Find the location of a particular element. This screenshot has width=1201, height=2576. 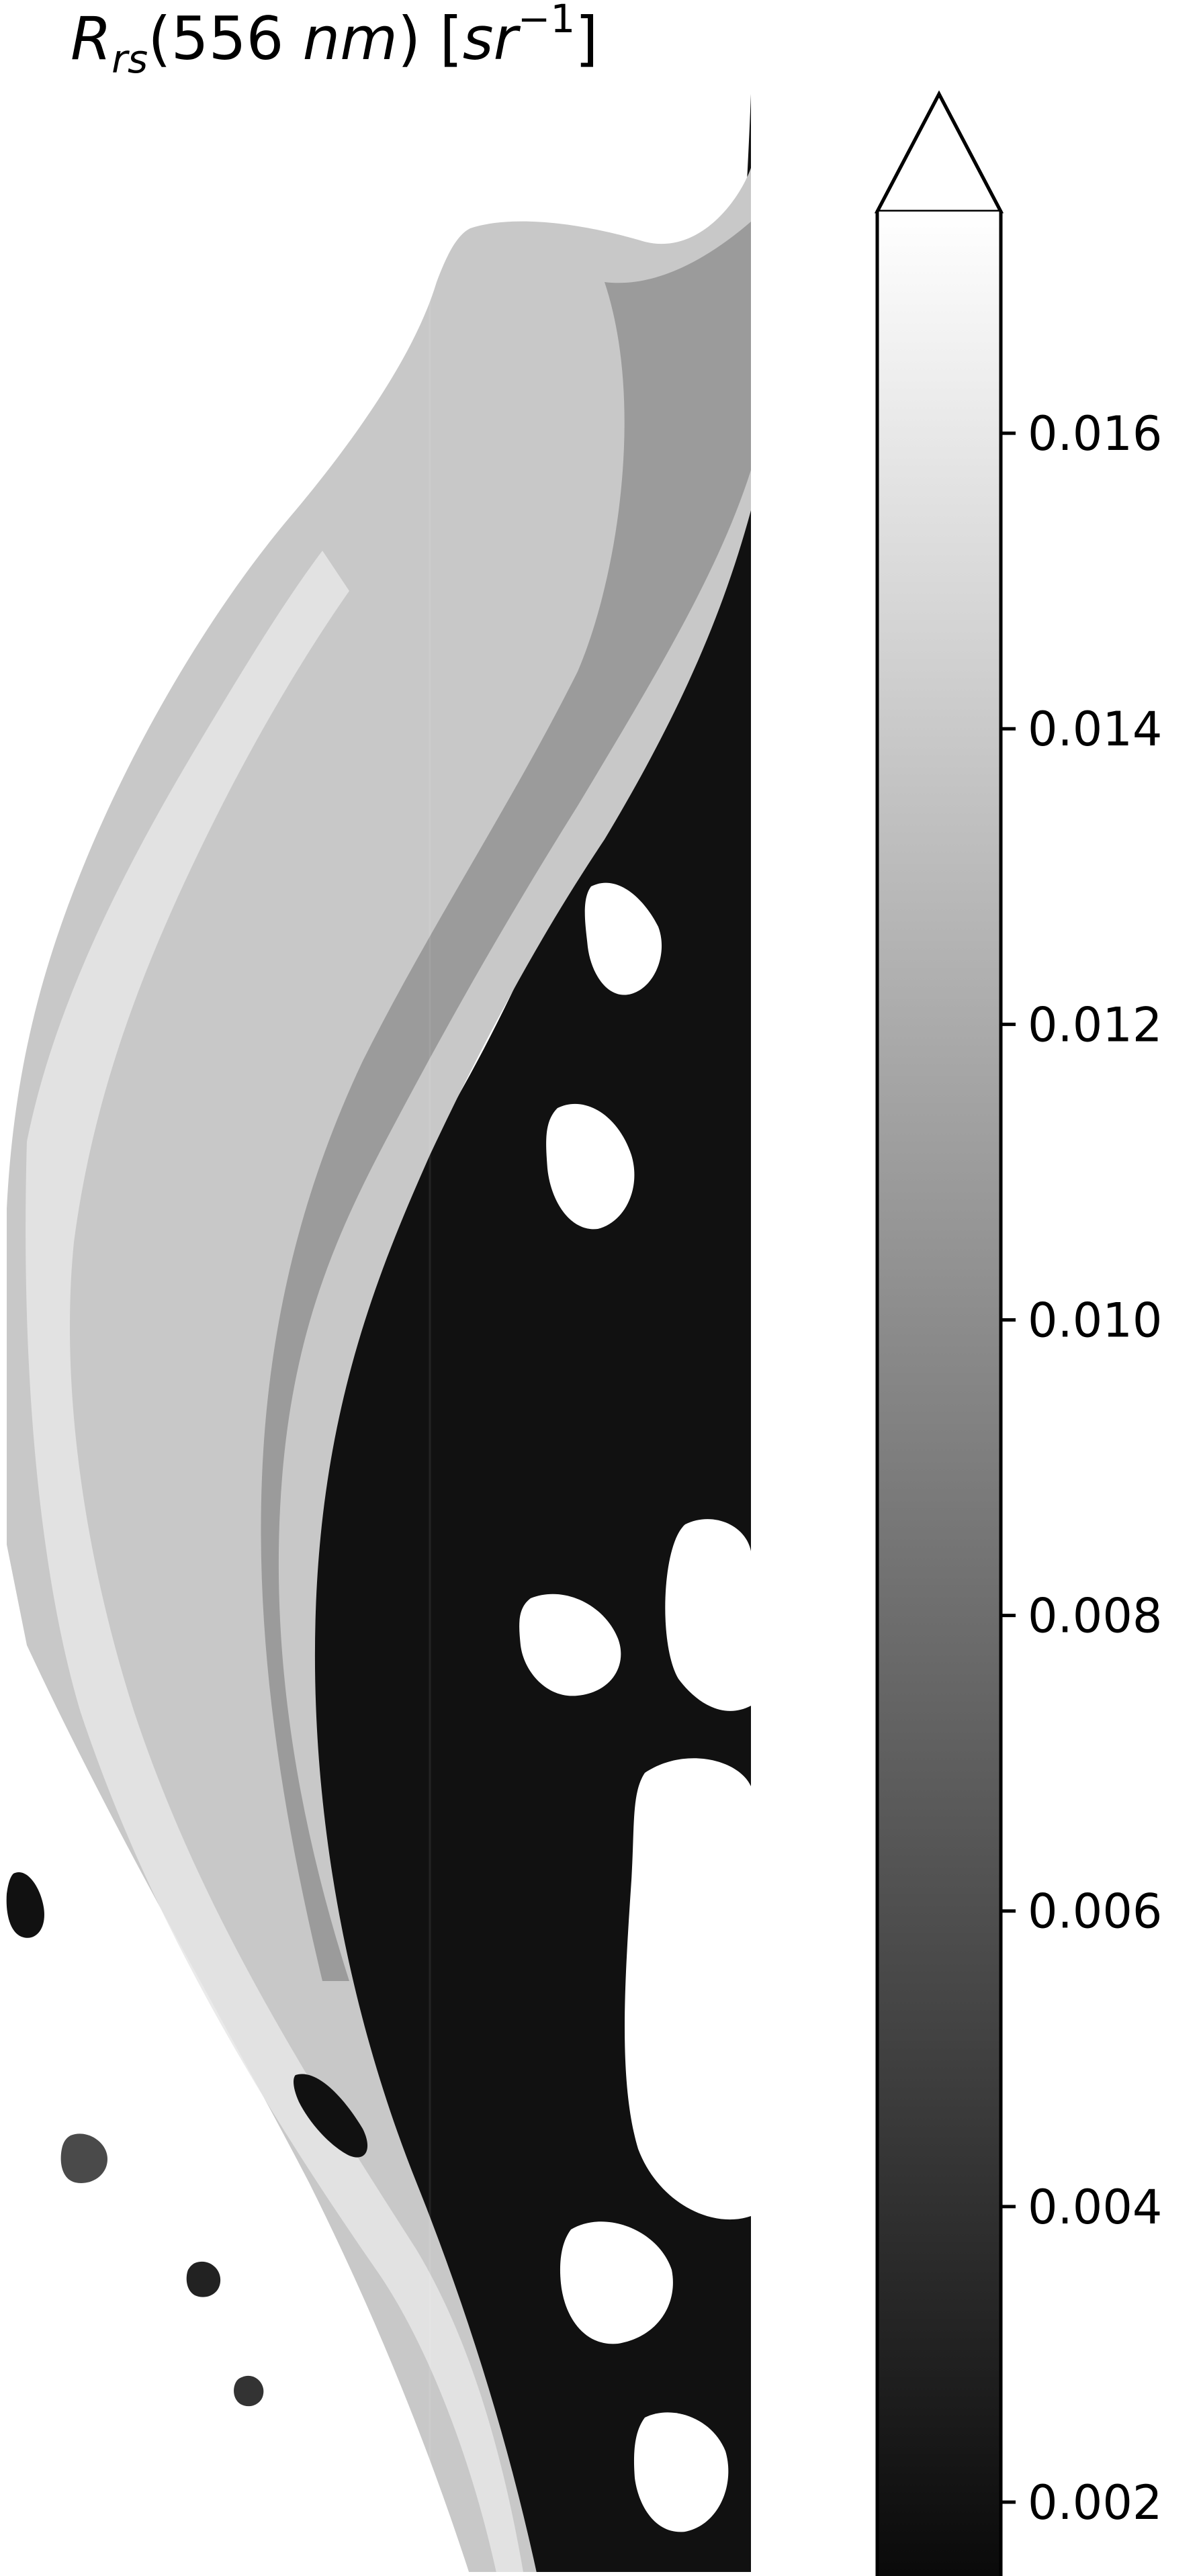

title-wavelength: 556 is located at coordinates (227, 38).